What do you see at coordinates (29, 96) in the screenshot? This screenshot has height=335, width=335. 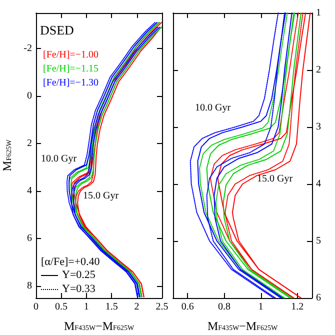 I see `y-tick-label: 0` at bounding box center [29, 96].